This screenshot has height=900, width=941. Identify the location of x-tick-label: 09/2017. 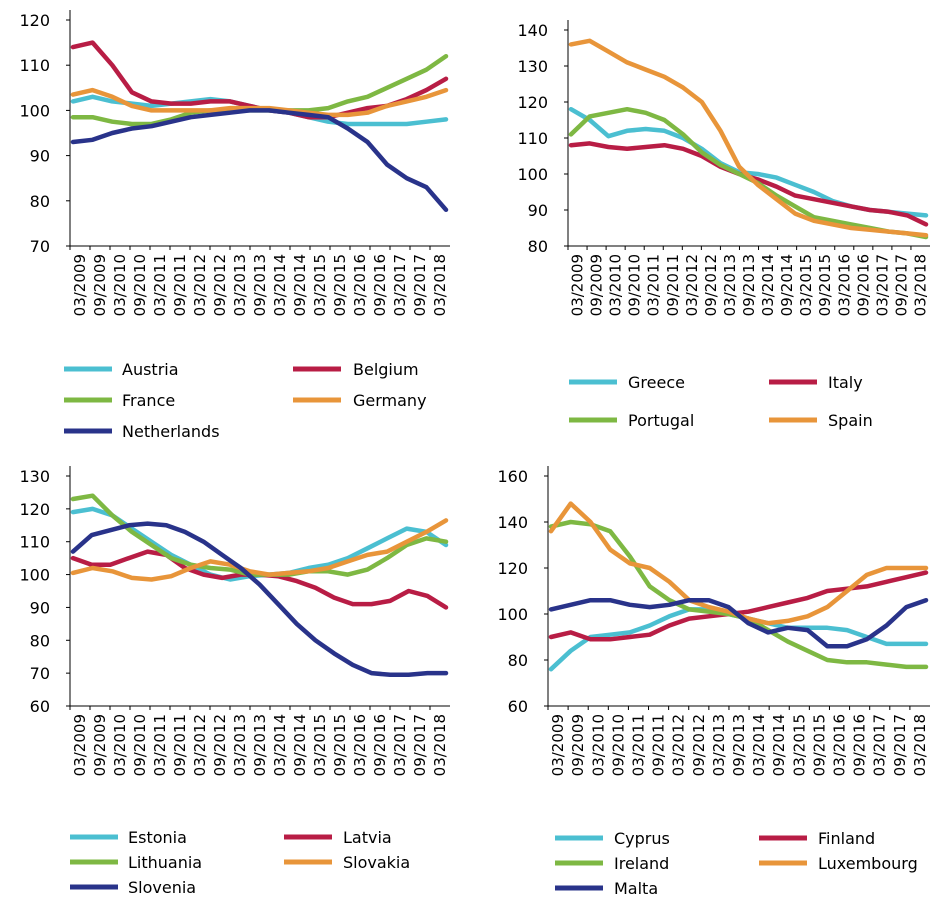
(900, 745).